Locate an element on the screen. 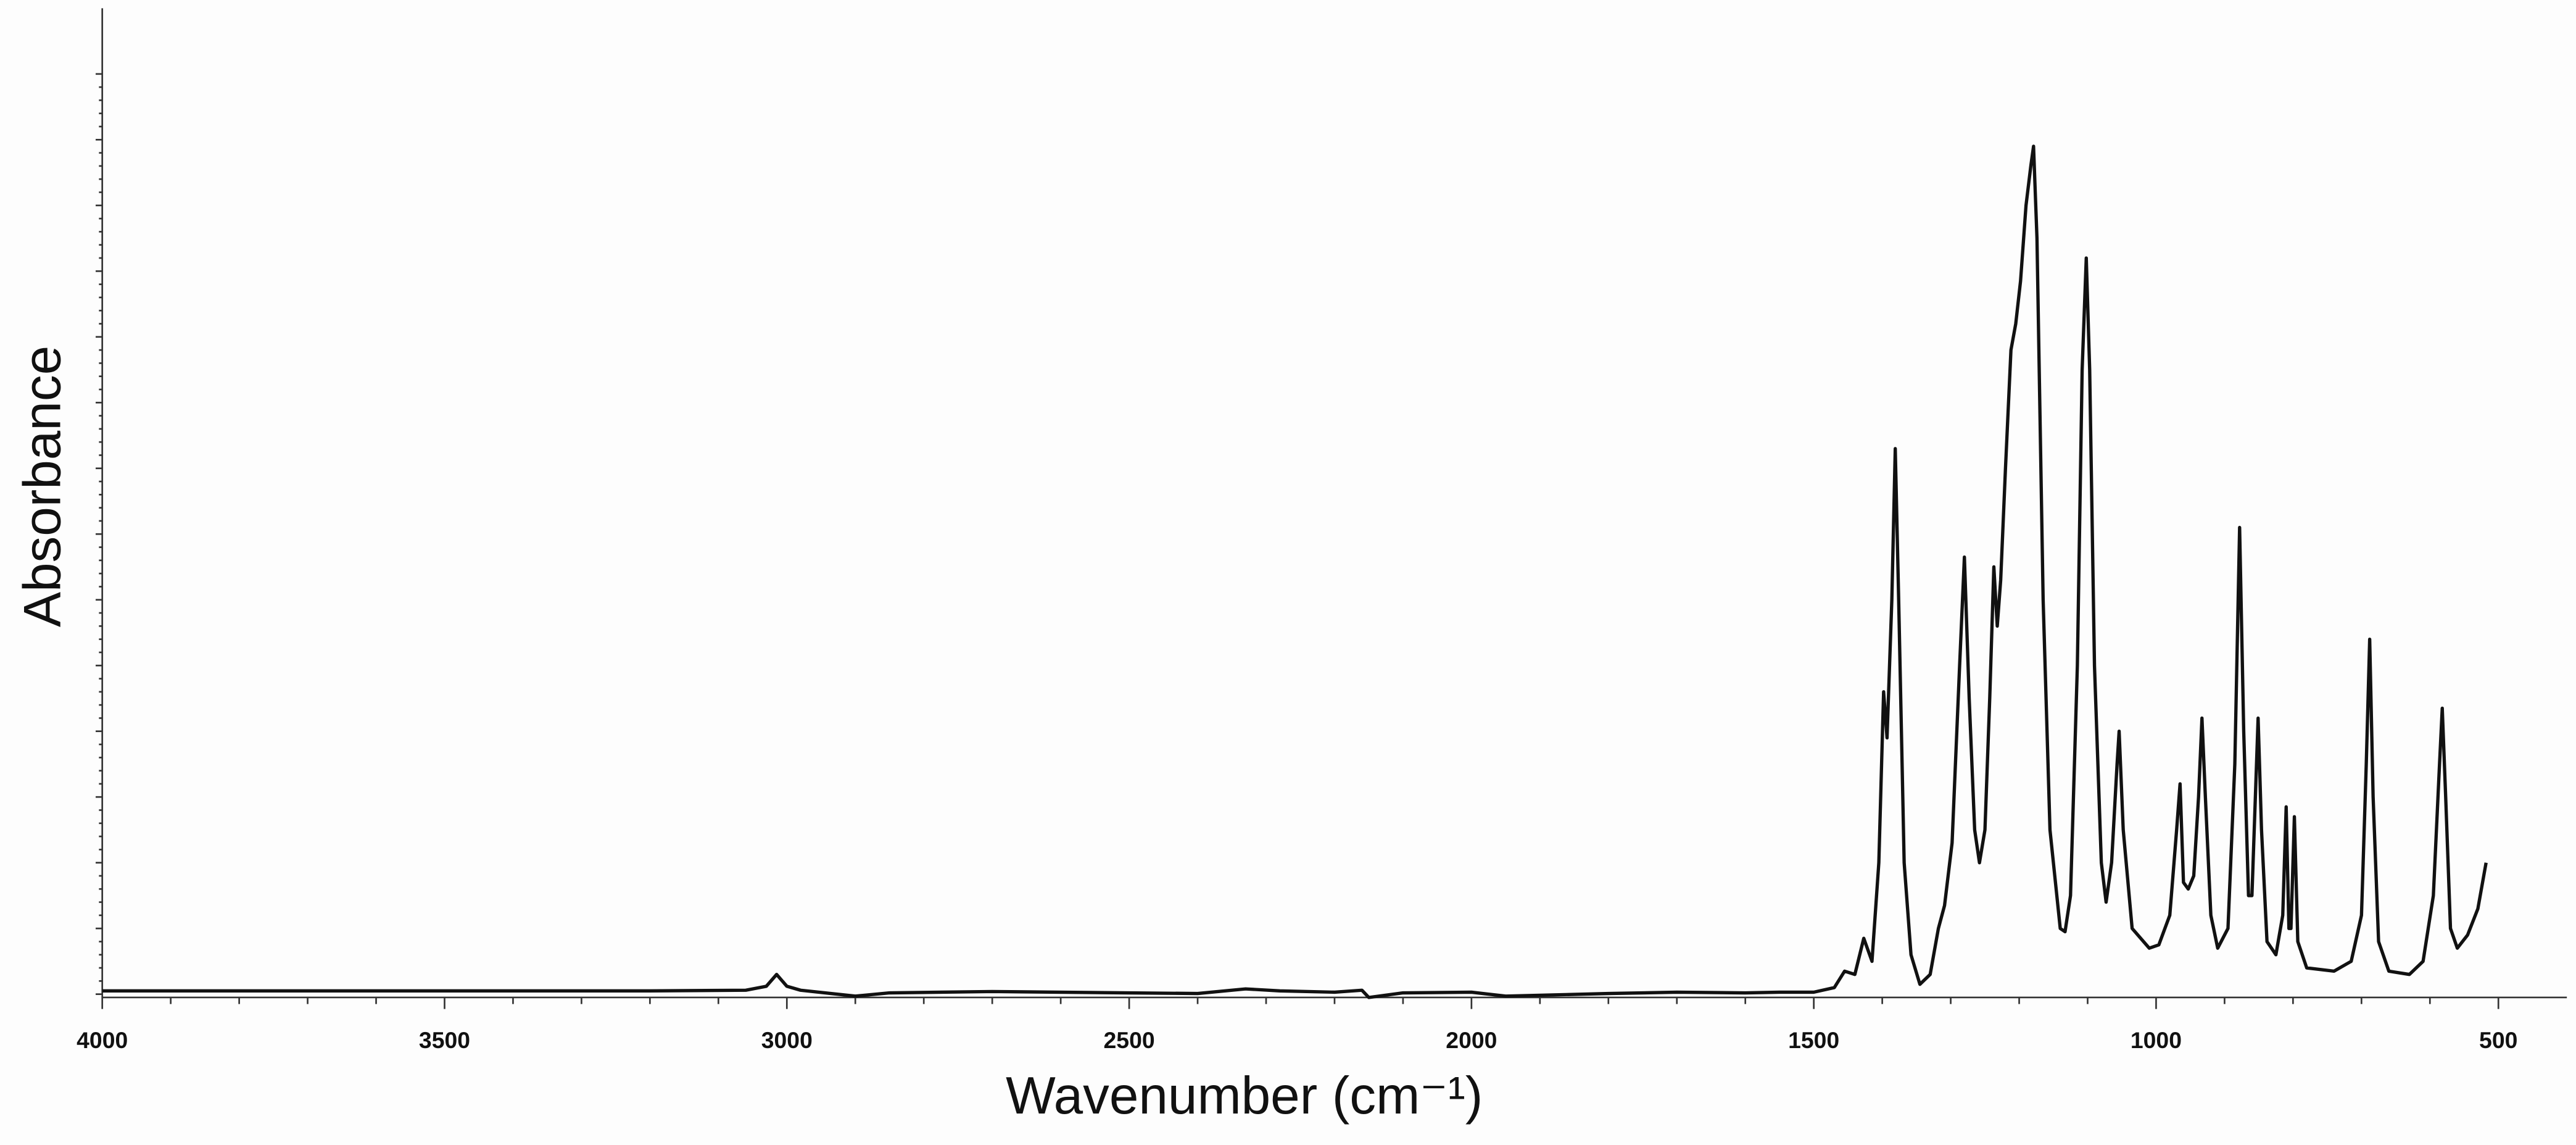 The height and width of the screenshot is (1145, 2576). x-tick-label: 2000 is located at coordinates (1471, 1040).